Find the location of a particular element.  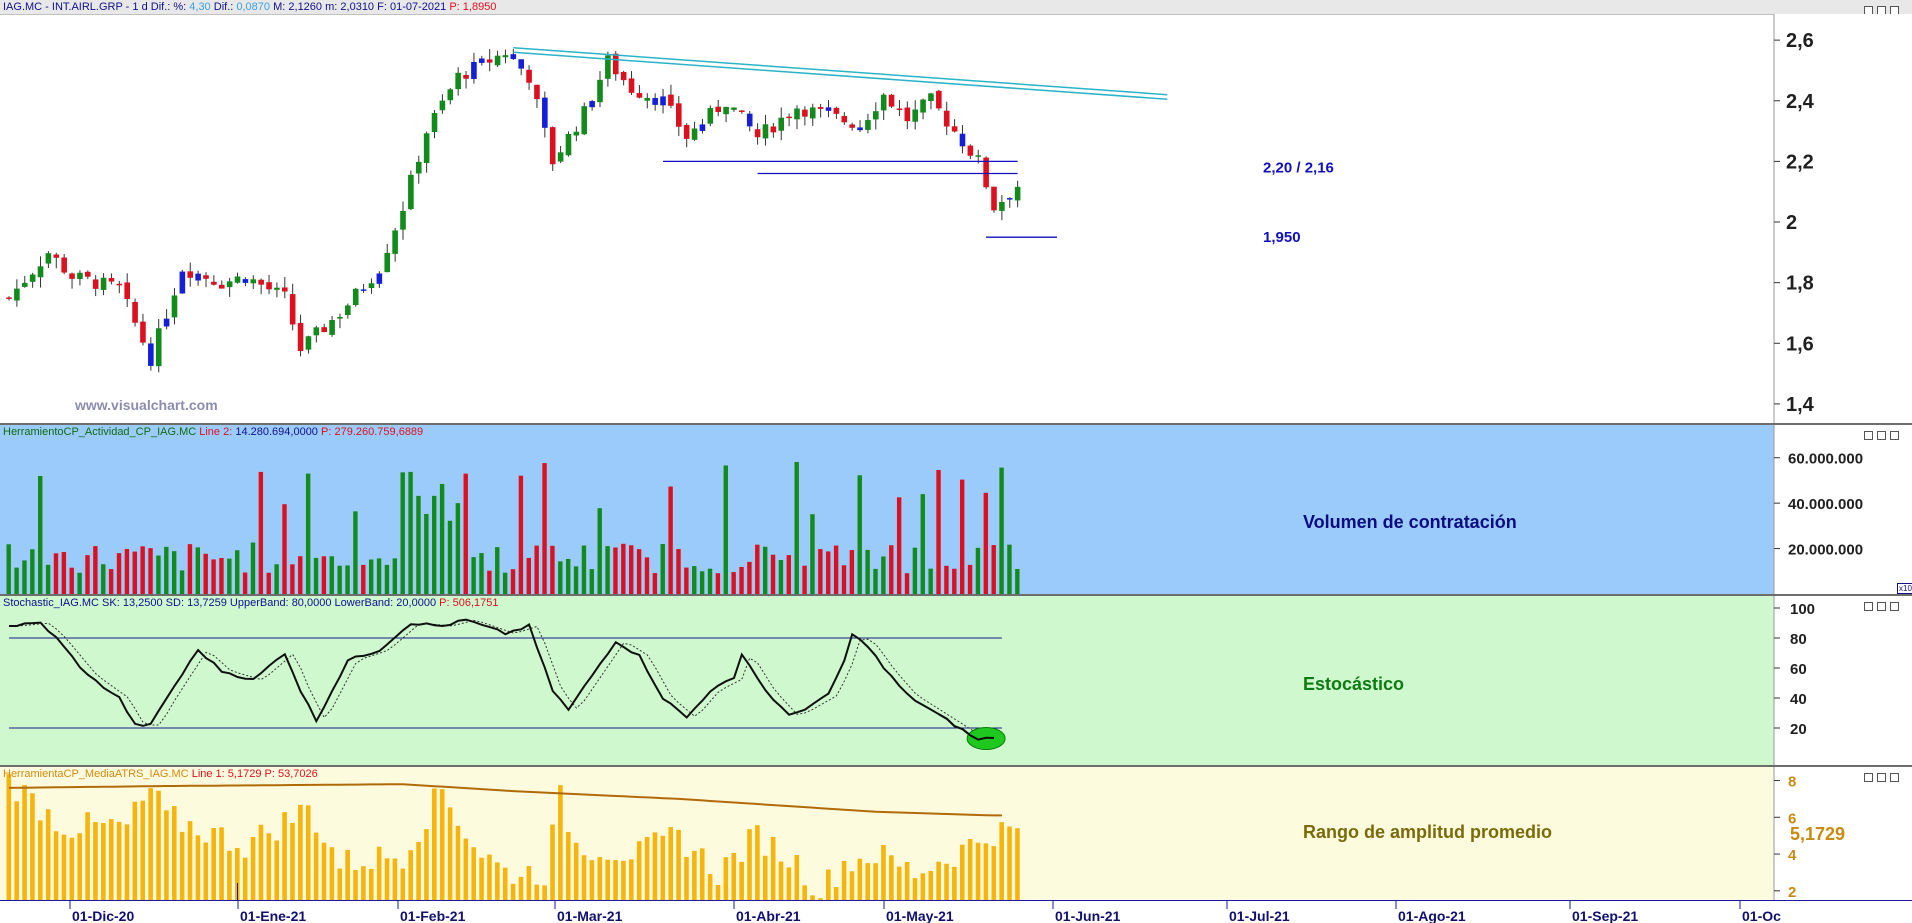

date-tick-label: 01-Oc is located at coordinates (1761, 915).